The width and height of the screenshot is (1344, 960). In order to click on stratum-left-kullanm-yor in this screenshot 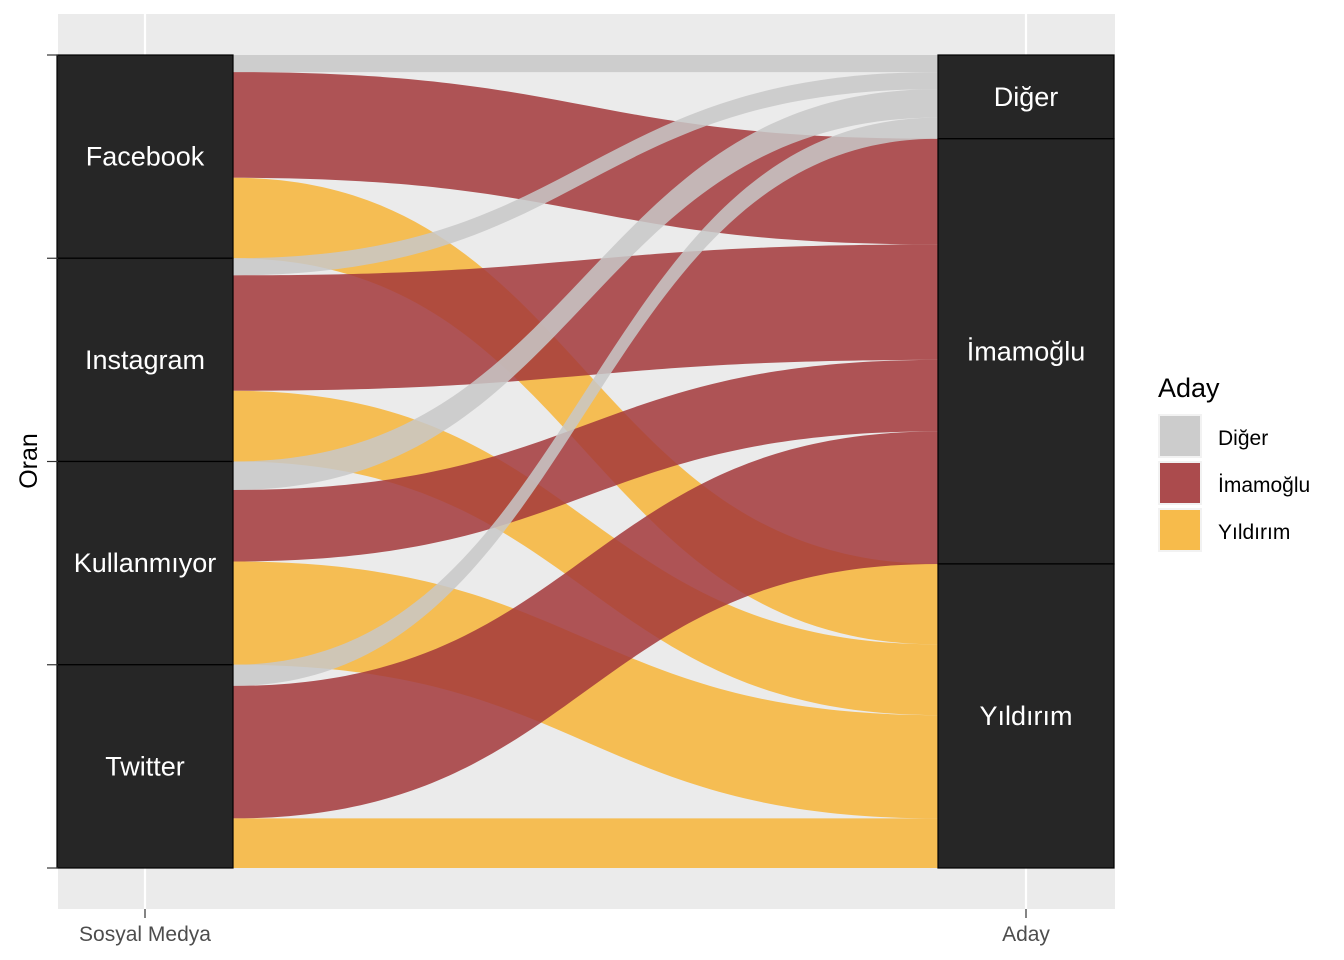, I will do `click(145, 563)`.